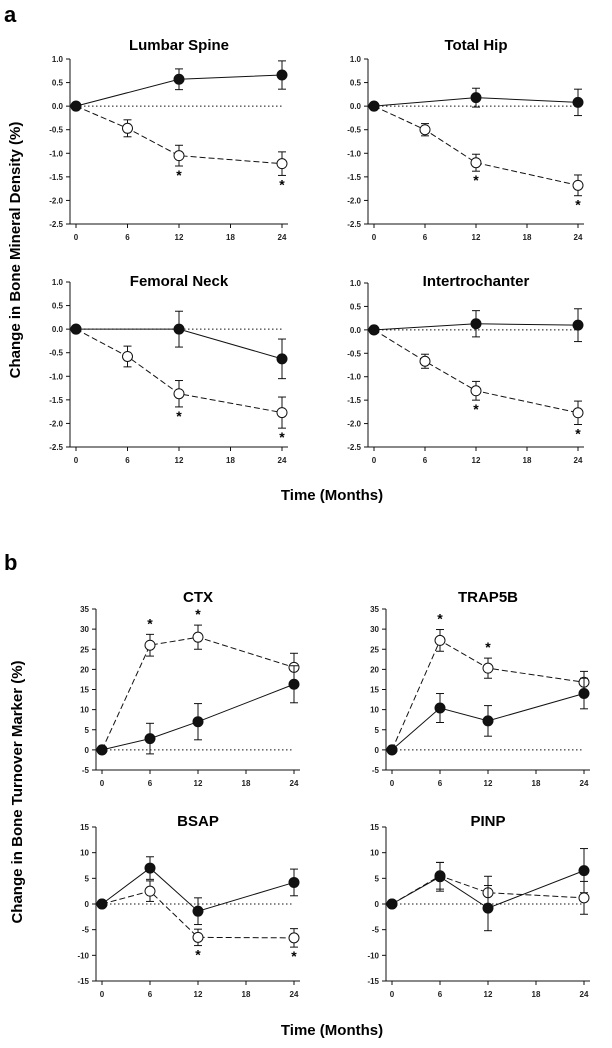  I want to click on panel-b-letter: b, so click(10, 562).